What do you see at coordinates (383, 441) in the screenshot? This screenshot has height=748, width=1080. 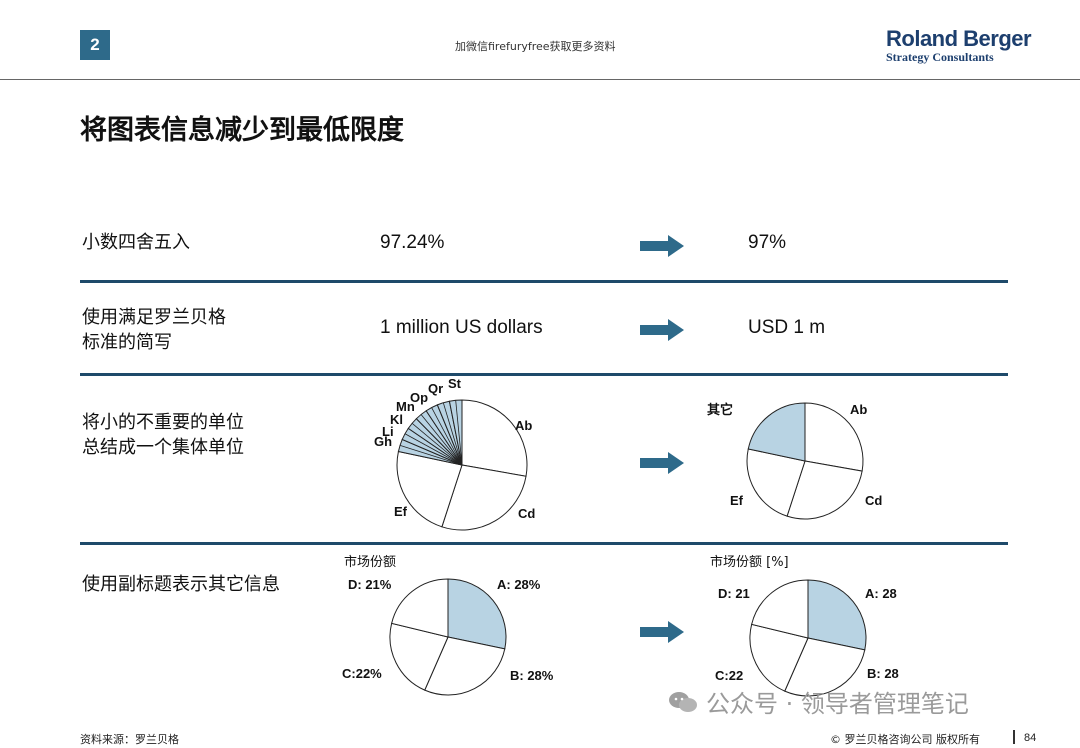 I see `pie-label-small: Gh` at bounding box center [383, 441].